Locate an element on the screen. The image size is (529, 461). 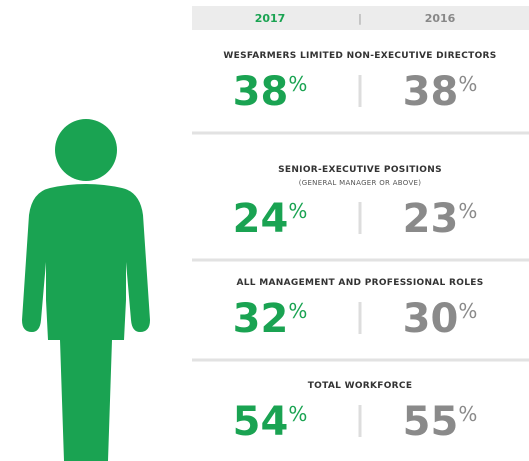
value-number: 32 is located at coordinates (261, 319).